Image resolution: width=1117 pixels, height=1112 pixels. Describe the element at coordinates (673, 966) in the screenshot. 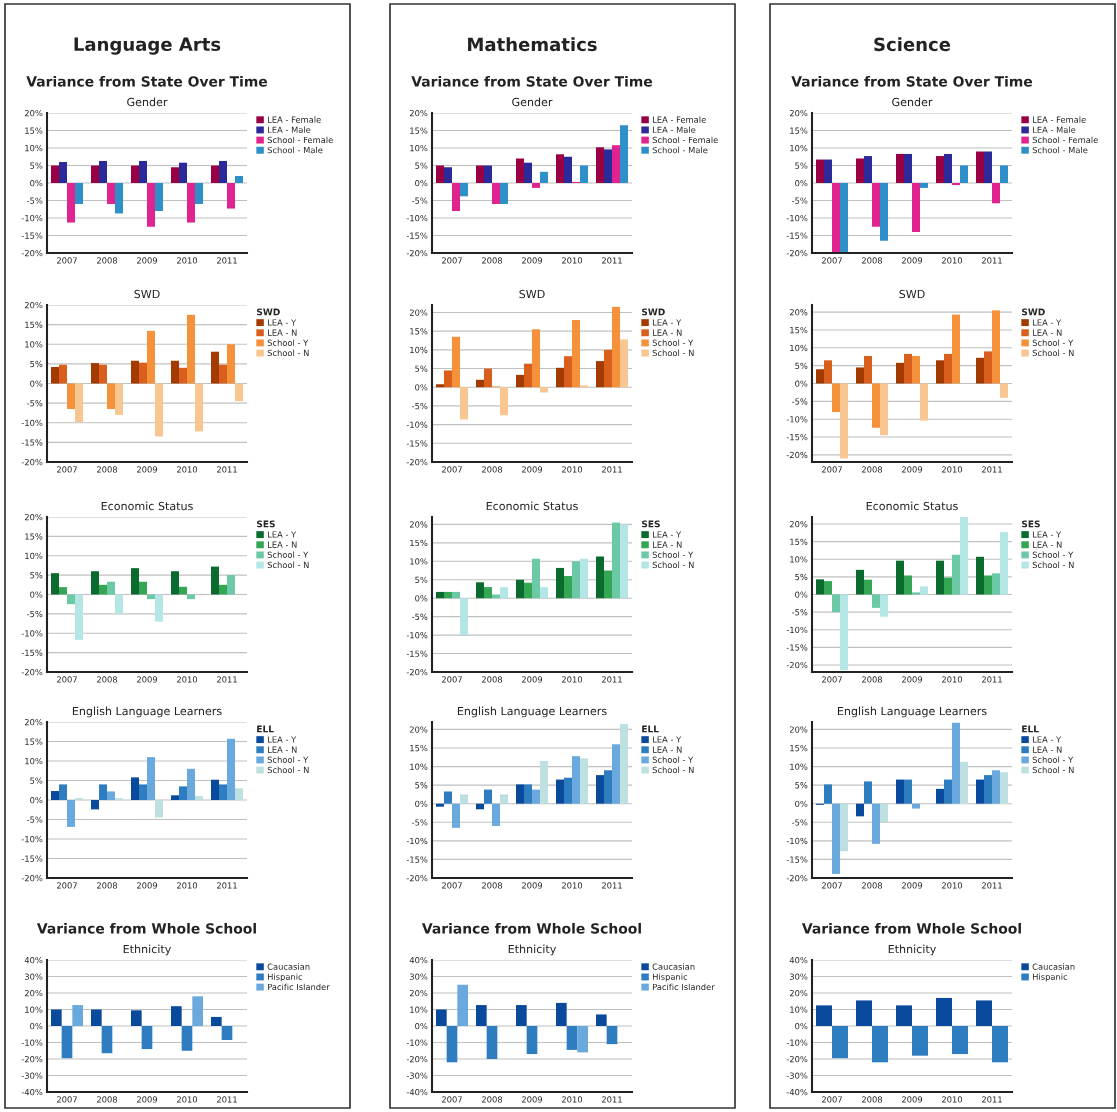

I see `legend-label: Caucasian` at that location.